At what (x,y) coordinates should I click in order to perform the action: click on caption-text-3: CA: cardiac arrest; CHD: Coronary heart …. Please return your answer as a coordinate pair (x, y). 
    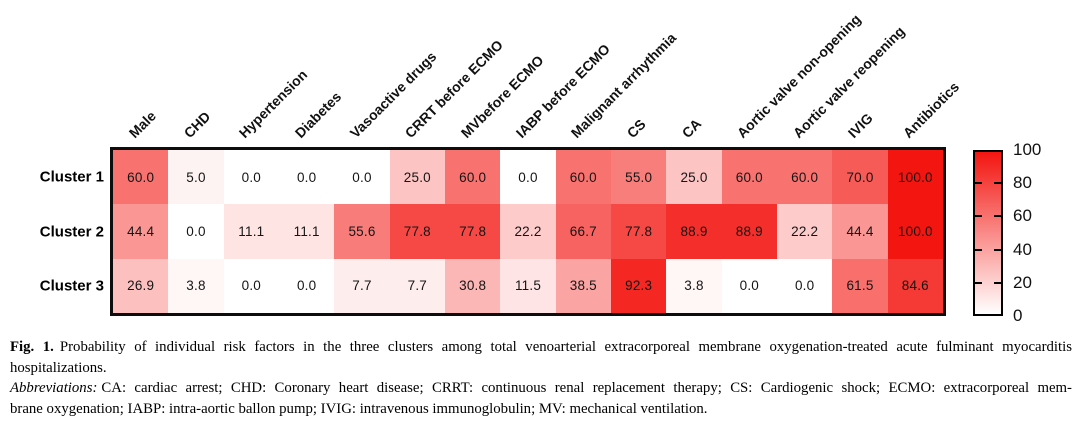
    Looking at the image, I should click on (586, 388).